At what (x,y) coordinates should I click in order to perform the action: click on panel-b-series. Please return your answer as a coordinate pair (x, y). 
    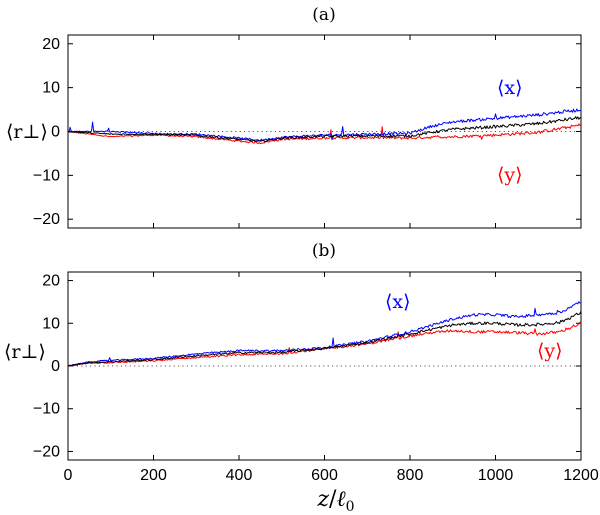
    Looking at the image, I should click on (324, 334).